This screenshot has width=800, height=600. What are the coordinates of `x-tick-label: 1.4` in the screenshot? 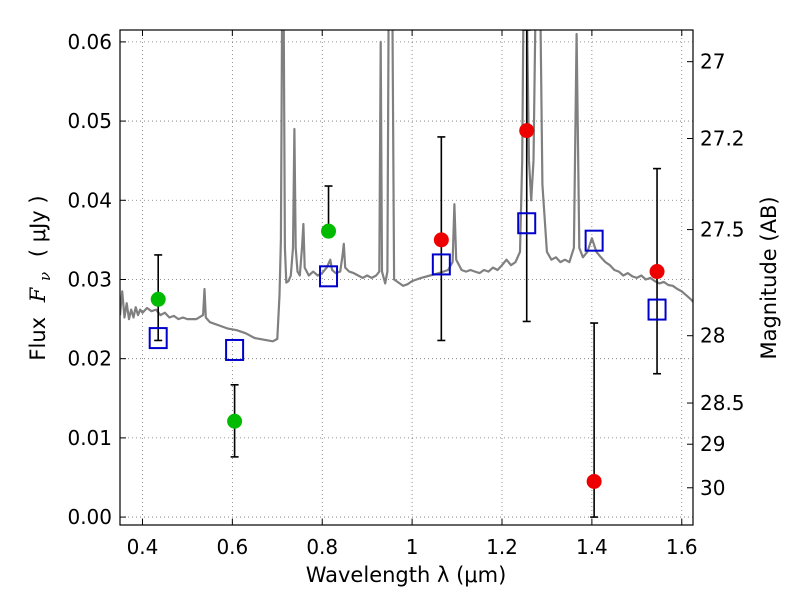 It's located at (592, 547).